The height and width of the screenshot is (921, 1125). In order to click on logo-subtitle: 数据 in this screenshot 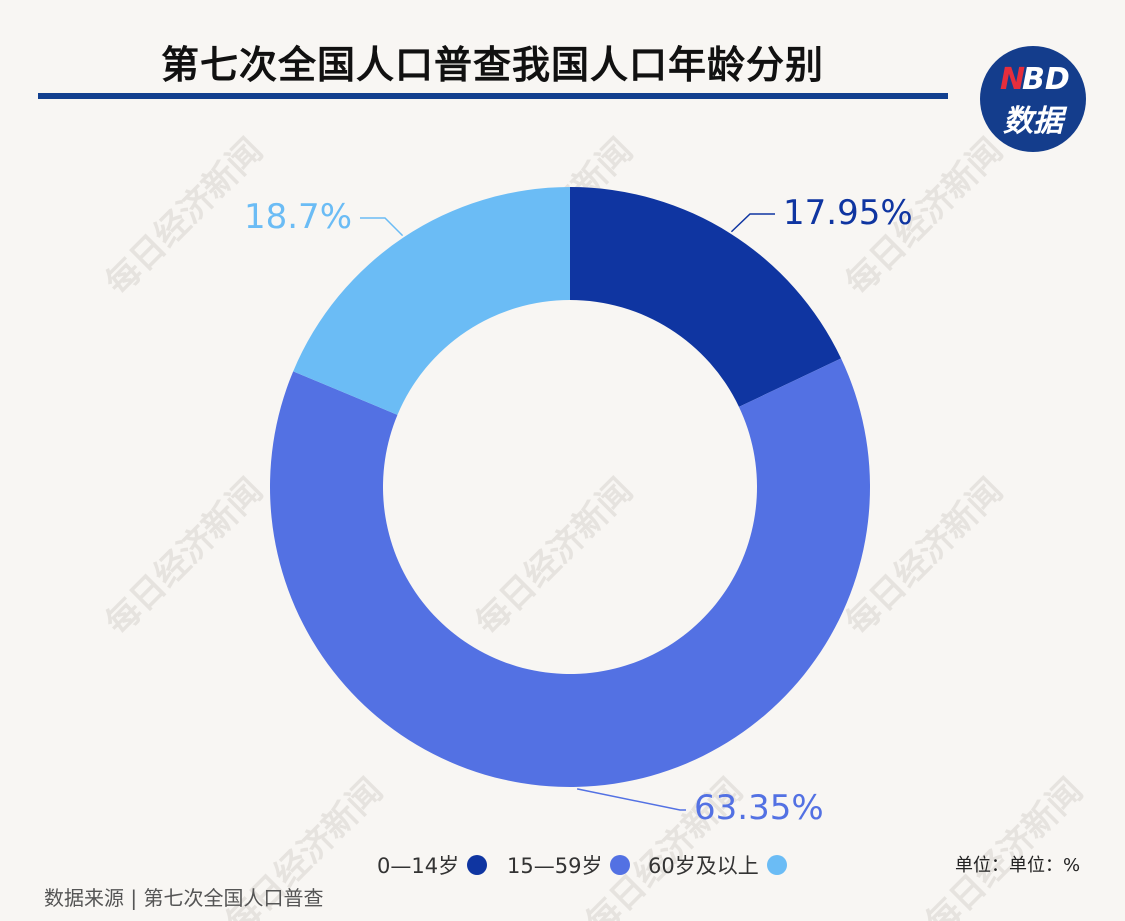, I will do `click(1033, 121)`.